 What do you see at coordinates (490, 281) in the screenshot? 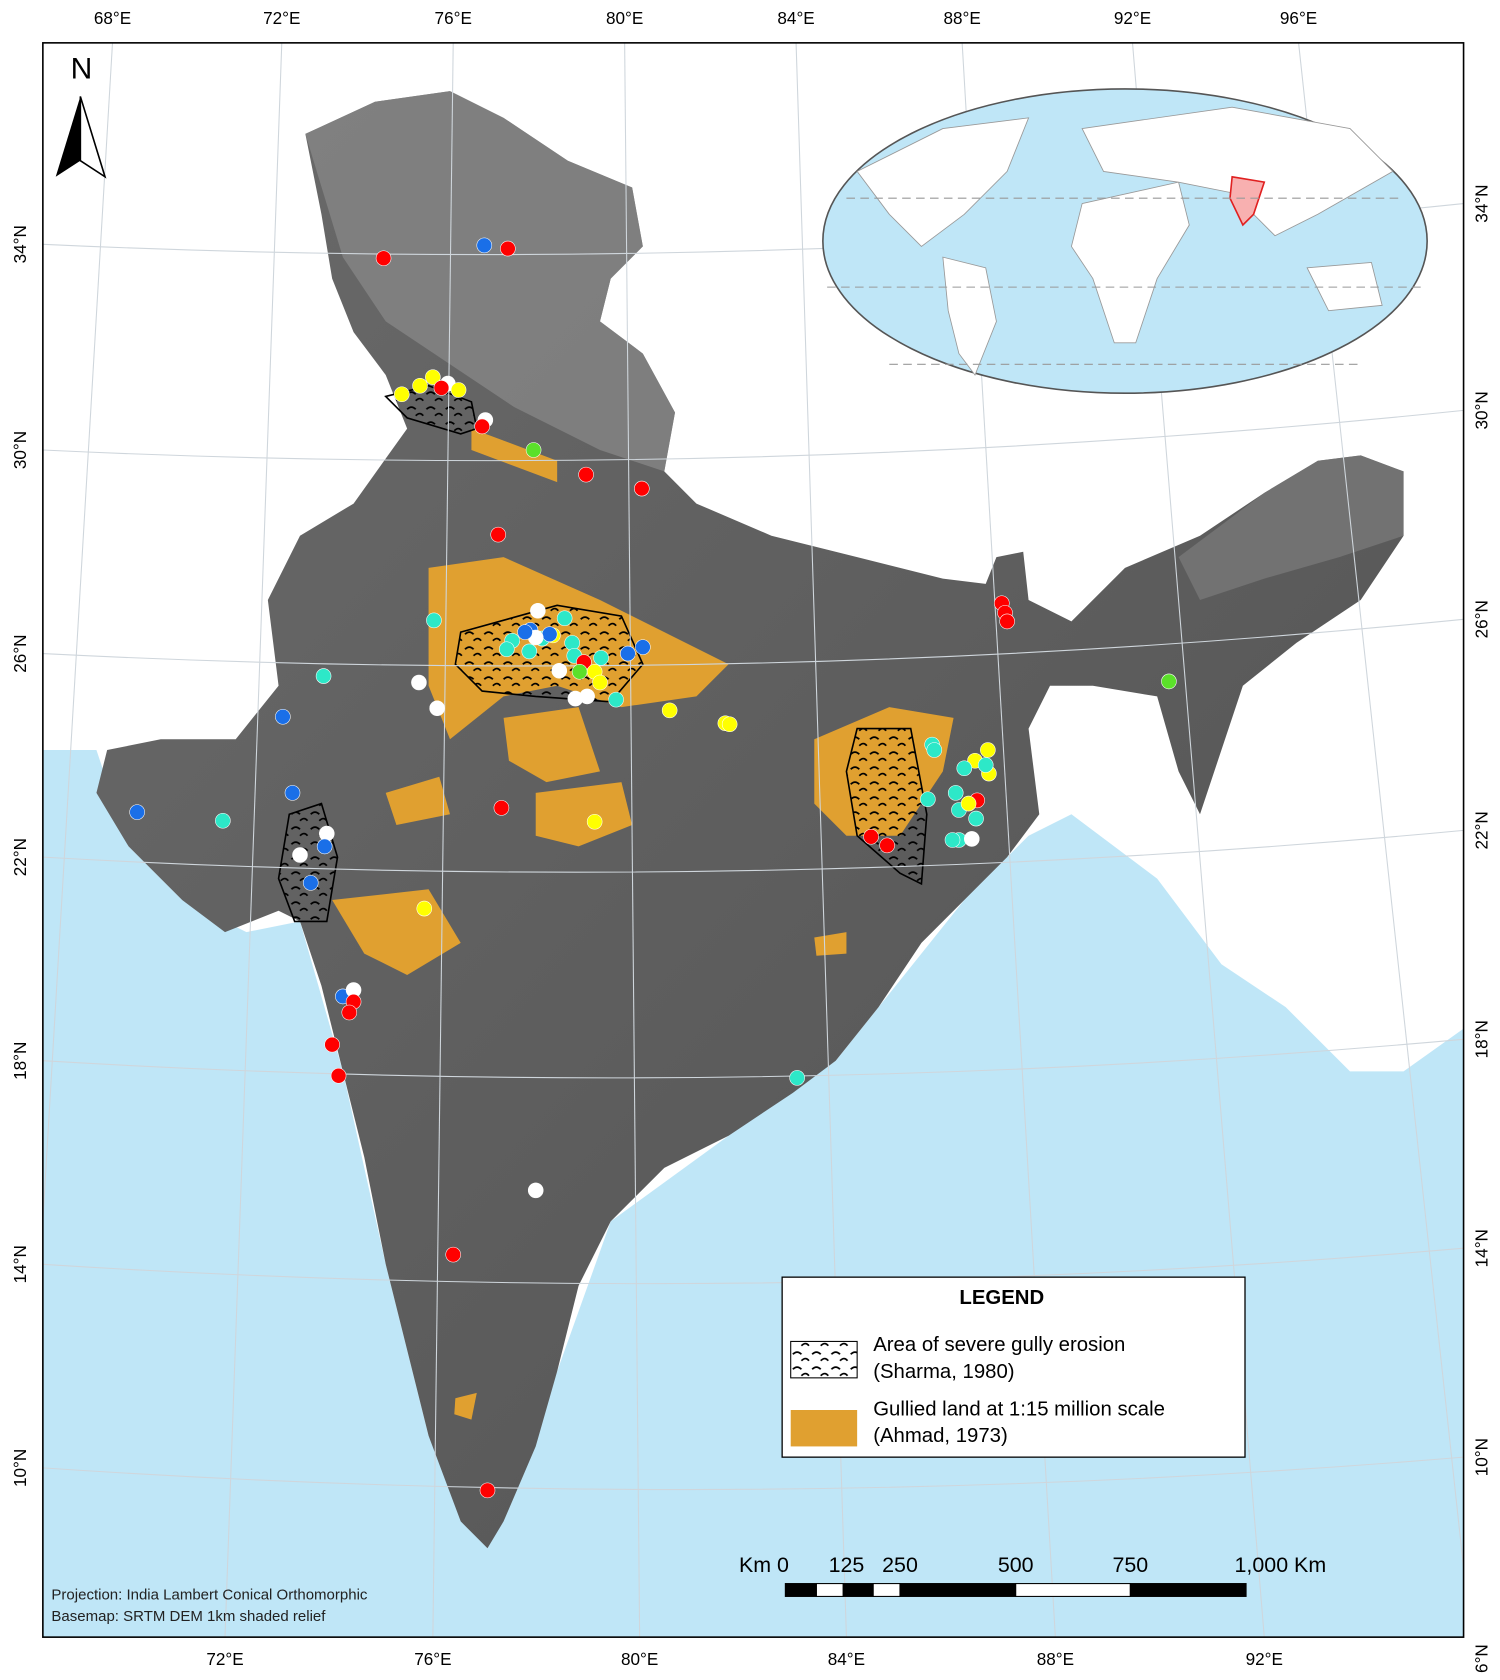
I see `himalaya-relief` at bounding box center [490, 281].